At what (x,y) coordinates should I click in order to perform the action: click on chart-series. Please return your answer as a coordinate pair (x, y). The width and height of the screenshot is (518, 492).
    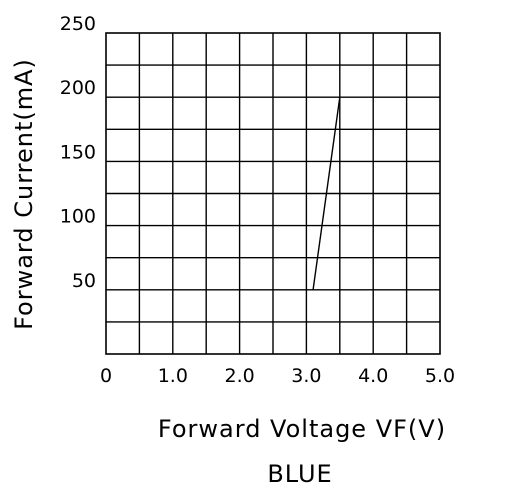
    Looking at the image, I should click on (326, 193).